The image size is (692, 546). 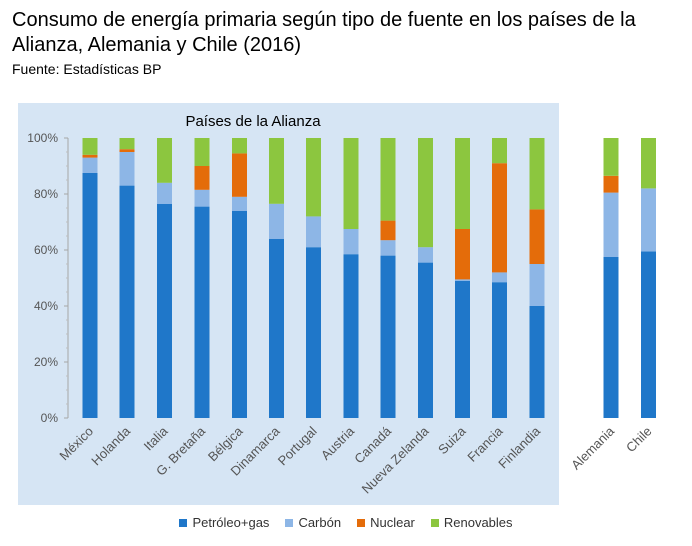 I want to click on legend-item-nuclear: Nuclear, so click(x=386, y=522).